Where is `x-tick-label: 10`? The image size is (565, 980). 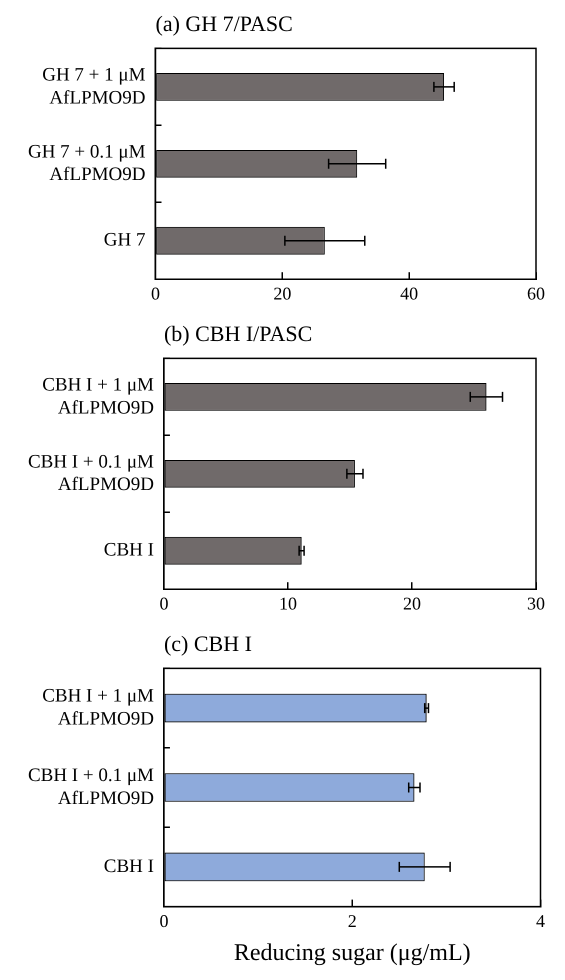
x-tick-label: 10 is located at coordinates (287, 604).